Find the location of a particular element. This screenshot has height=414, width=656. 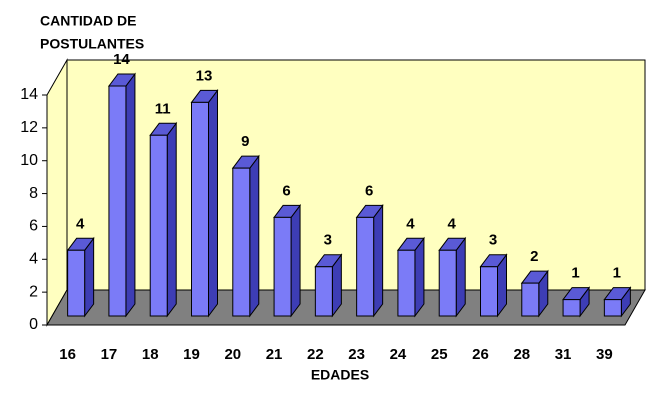

x-tick-label: 39 is located at coordinates (604, 354).